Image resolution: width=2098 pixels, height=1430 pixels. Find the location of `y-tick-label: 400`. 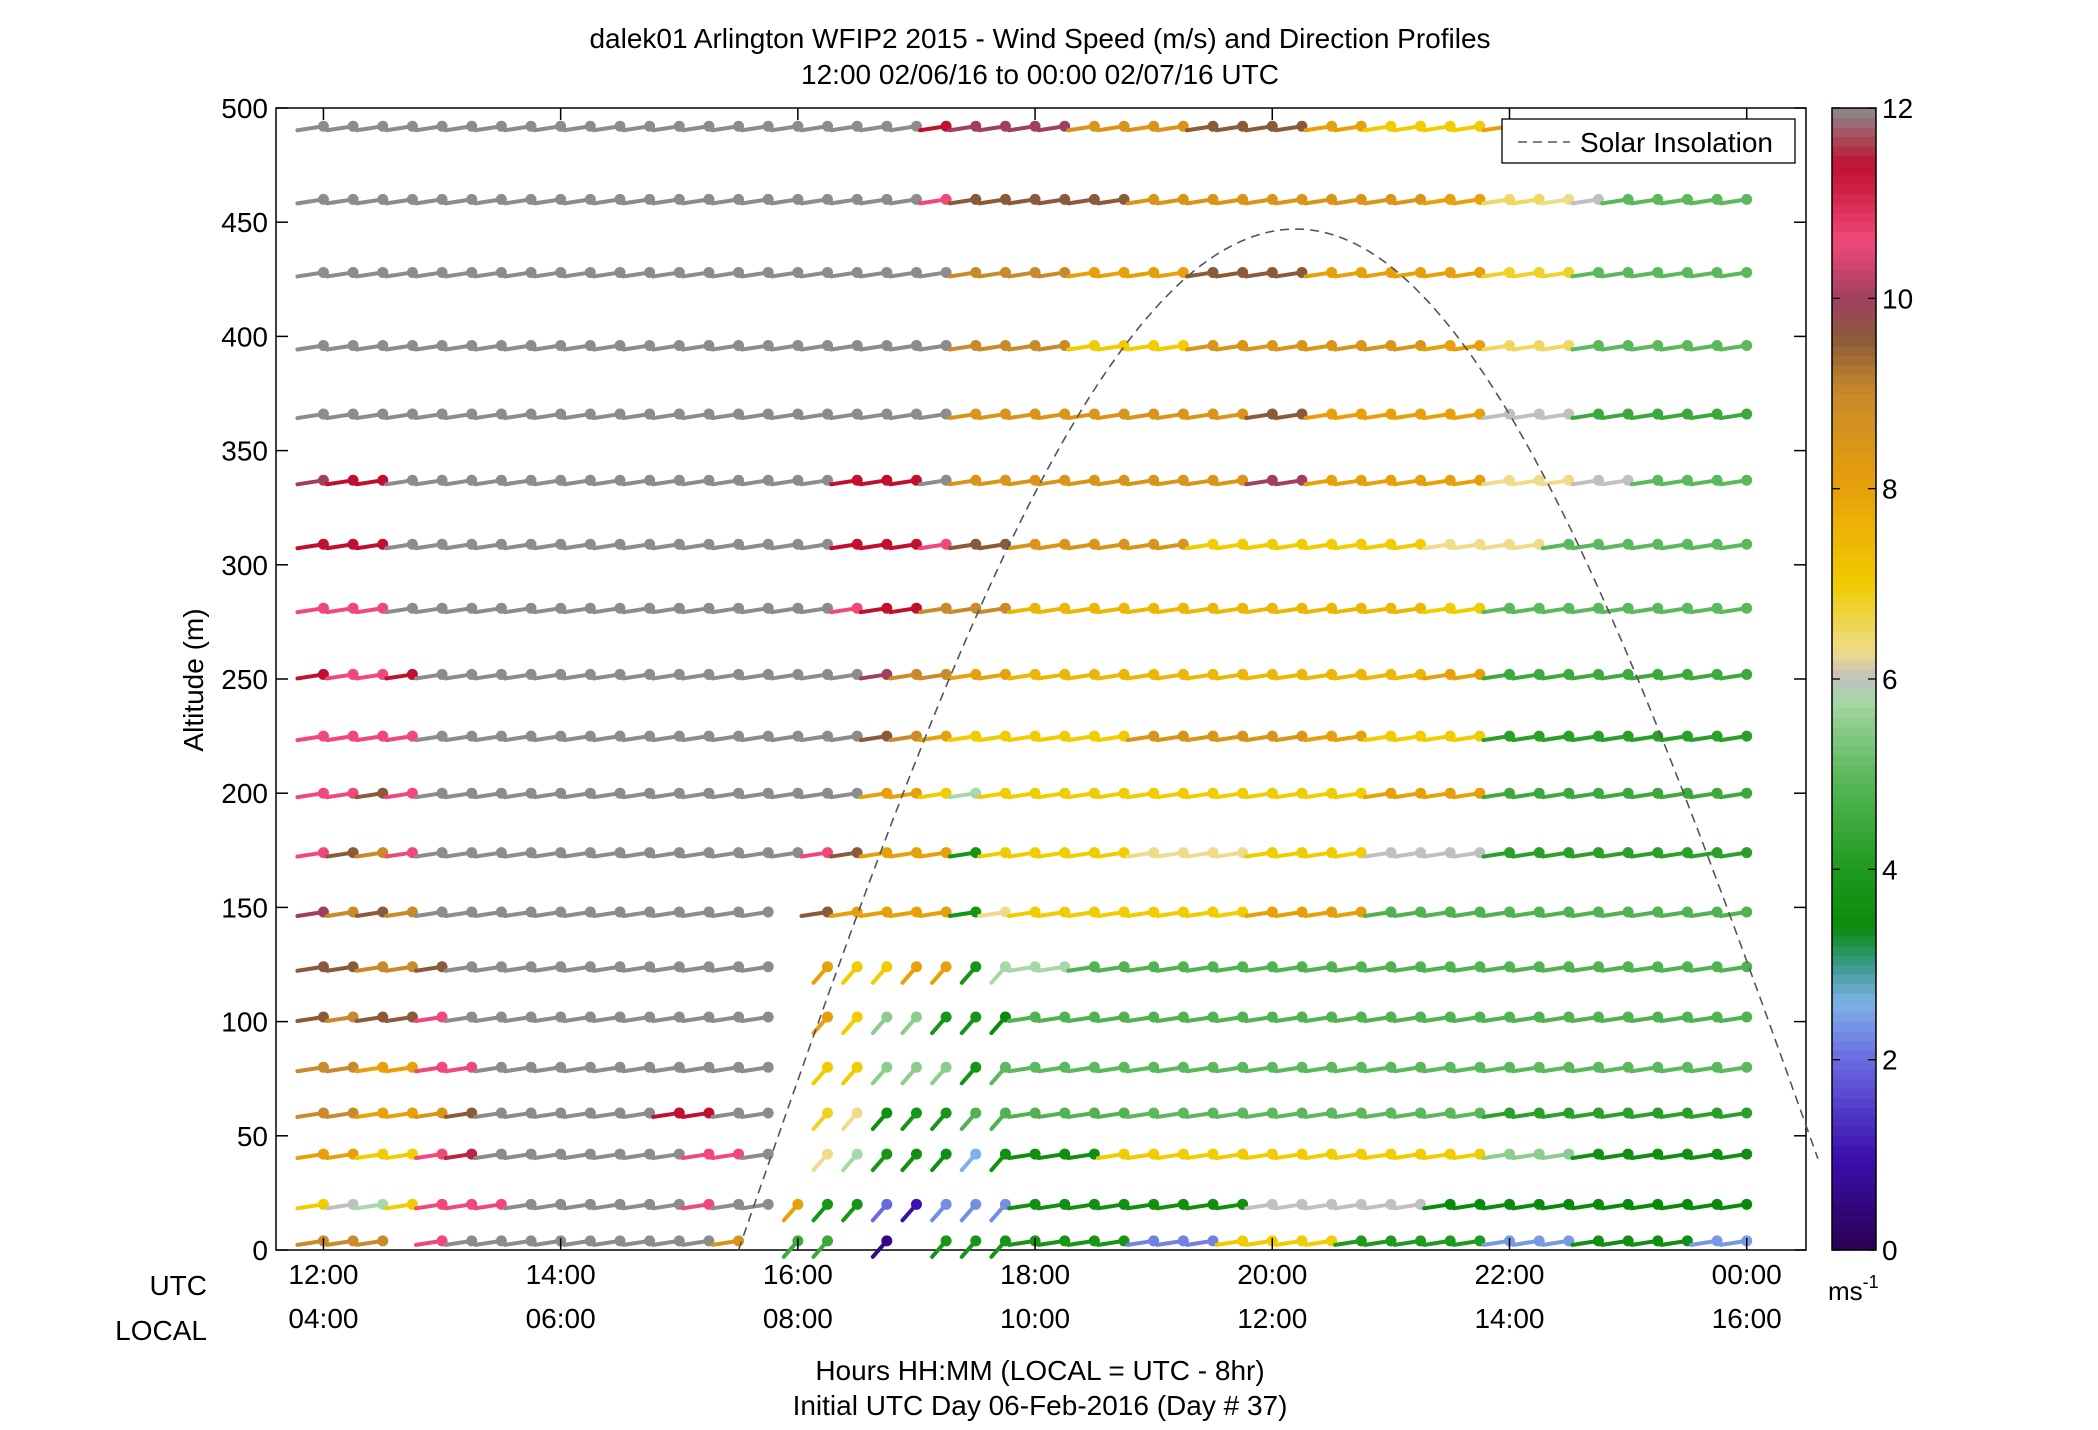

y-tick-label: 400 is located at coordinates (244, 336).